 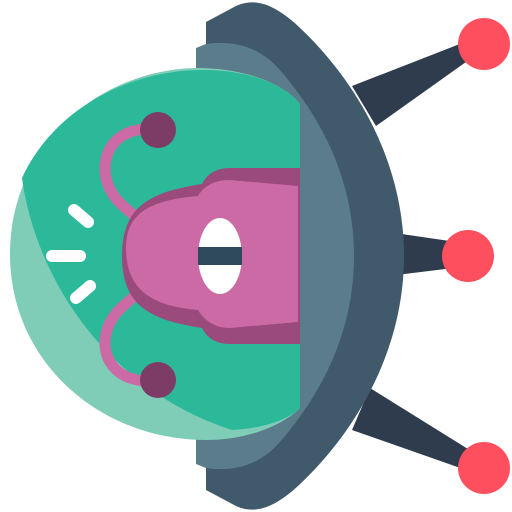 I want to click on sparkle-bottom-dash, so click(x=83, y=292).